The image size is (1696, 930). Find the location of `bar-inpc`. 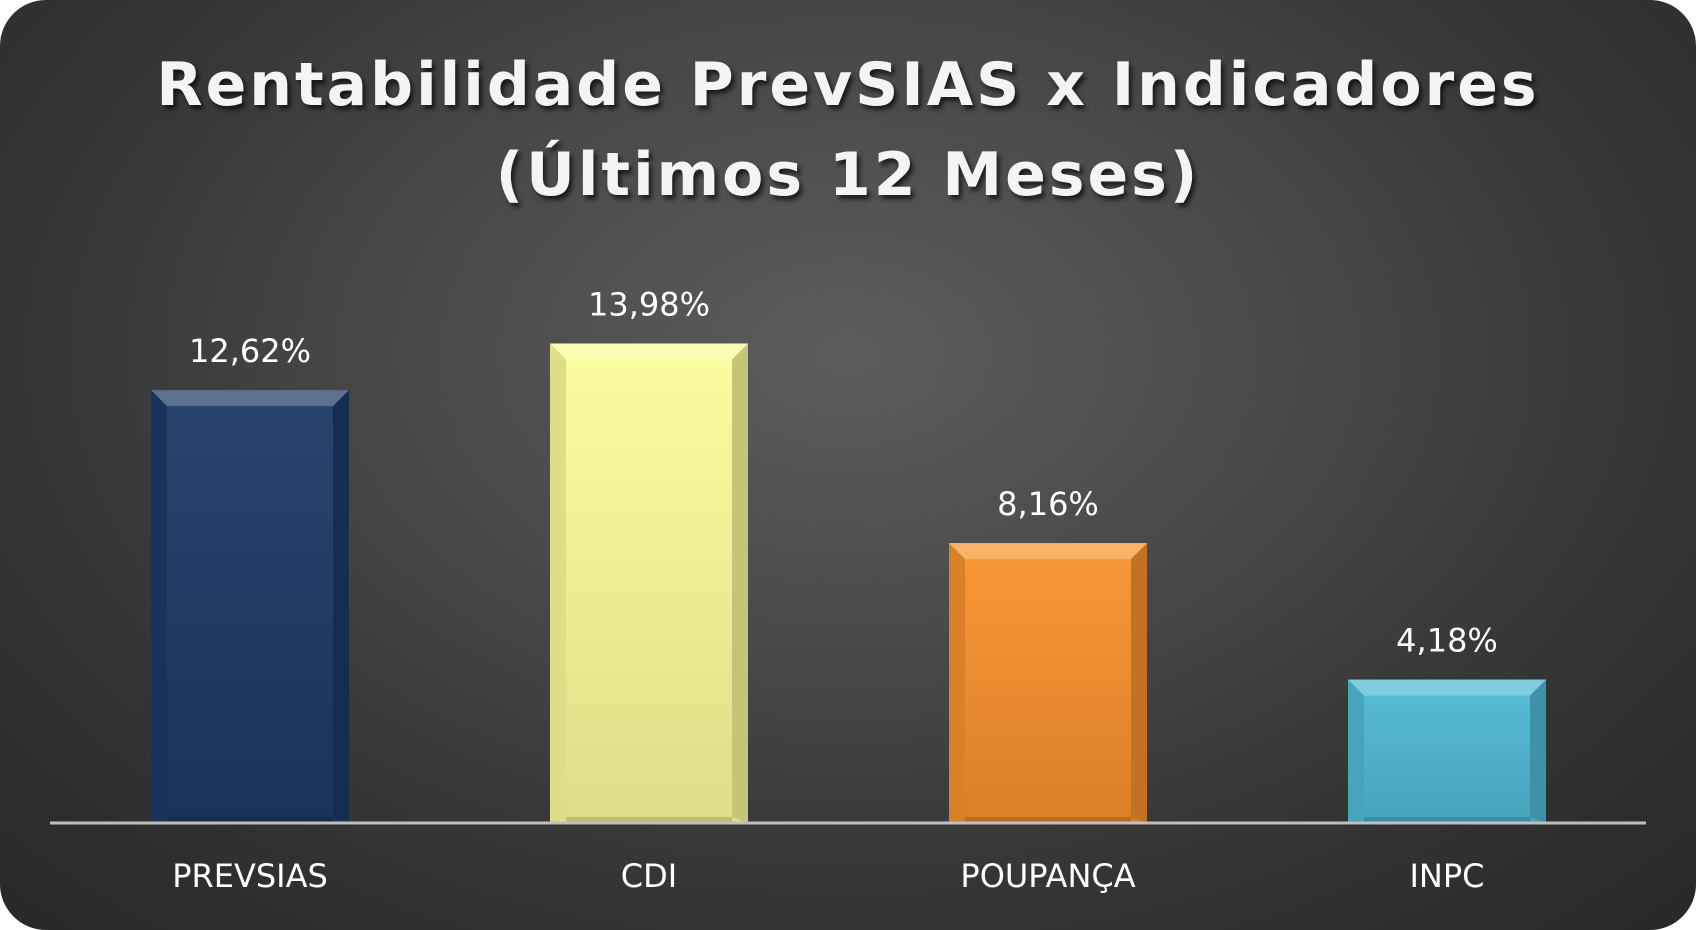

bar-inpc is located at coordinates (1447, 751).